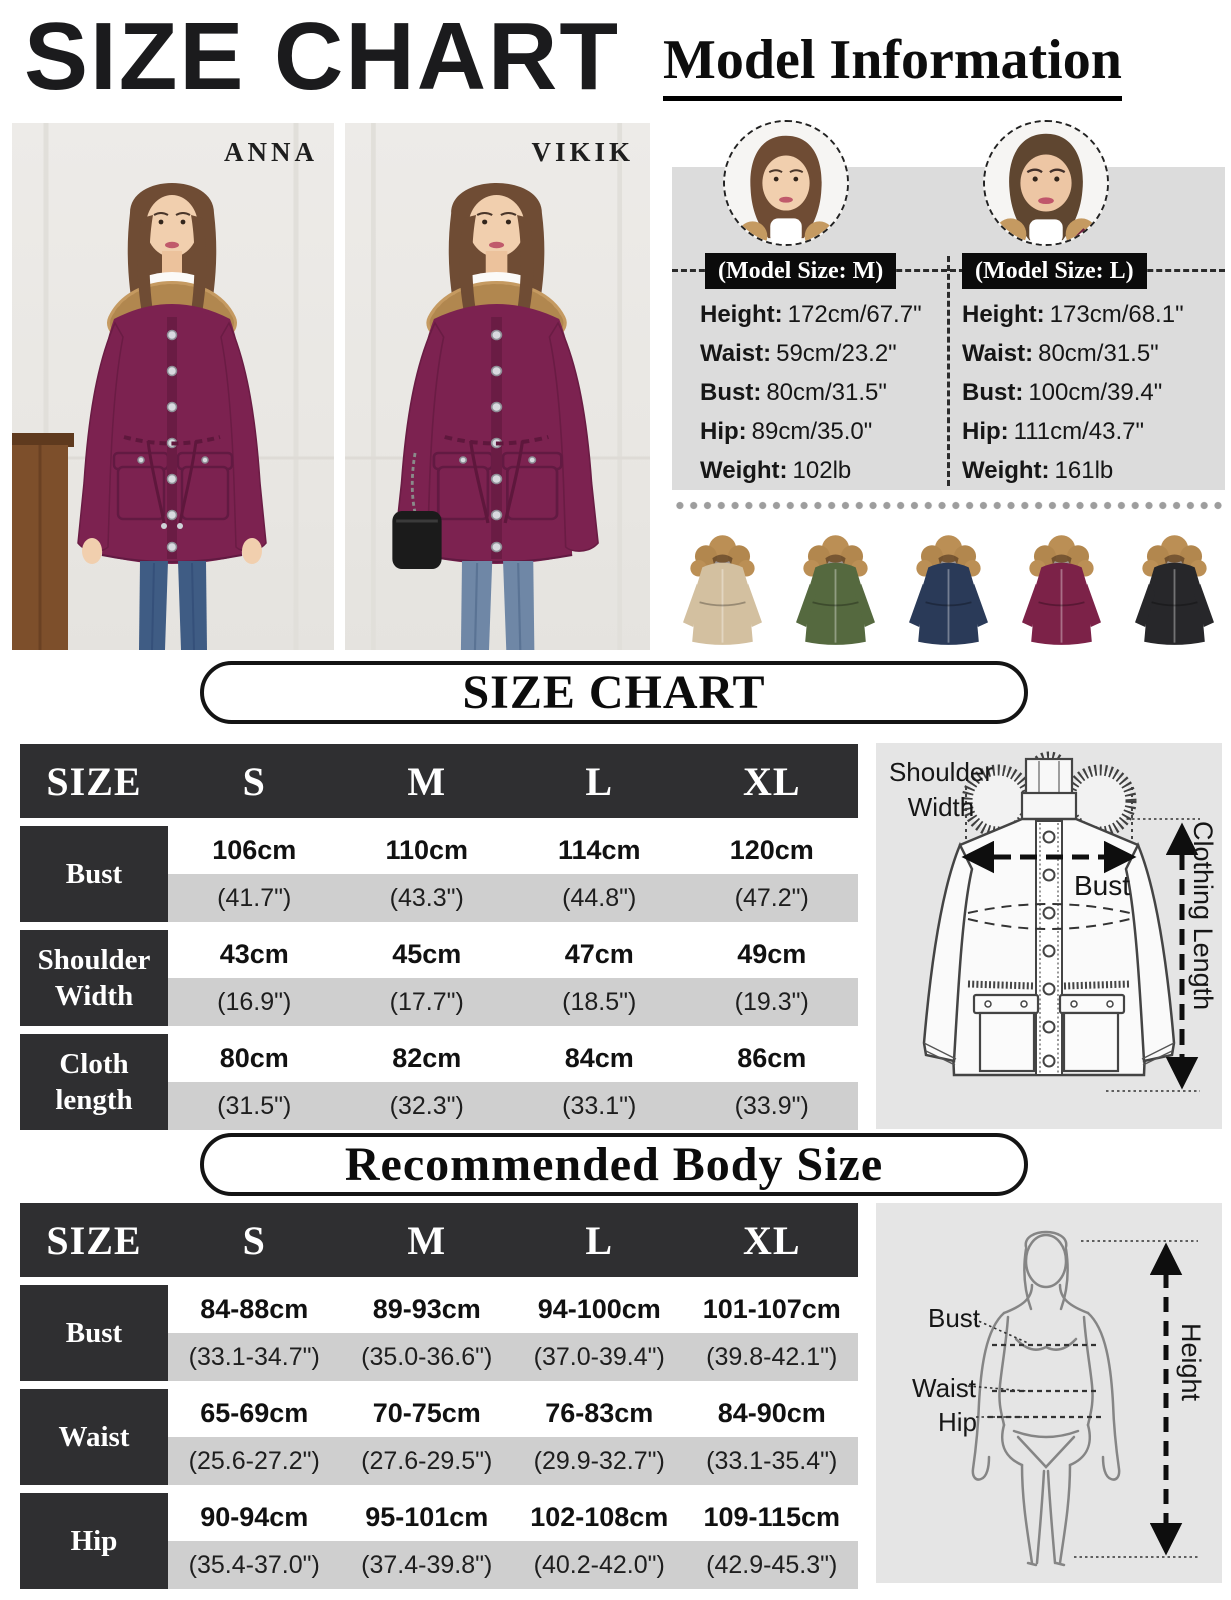 The height and width of the screenshot is (1600, 1231). What do you see at coordinates (582, 152) in the screenshot?
I see `model-name-label: VIKIK` at bounding box center [582, 152].